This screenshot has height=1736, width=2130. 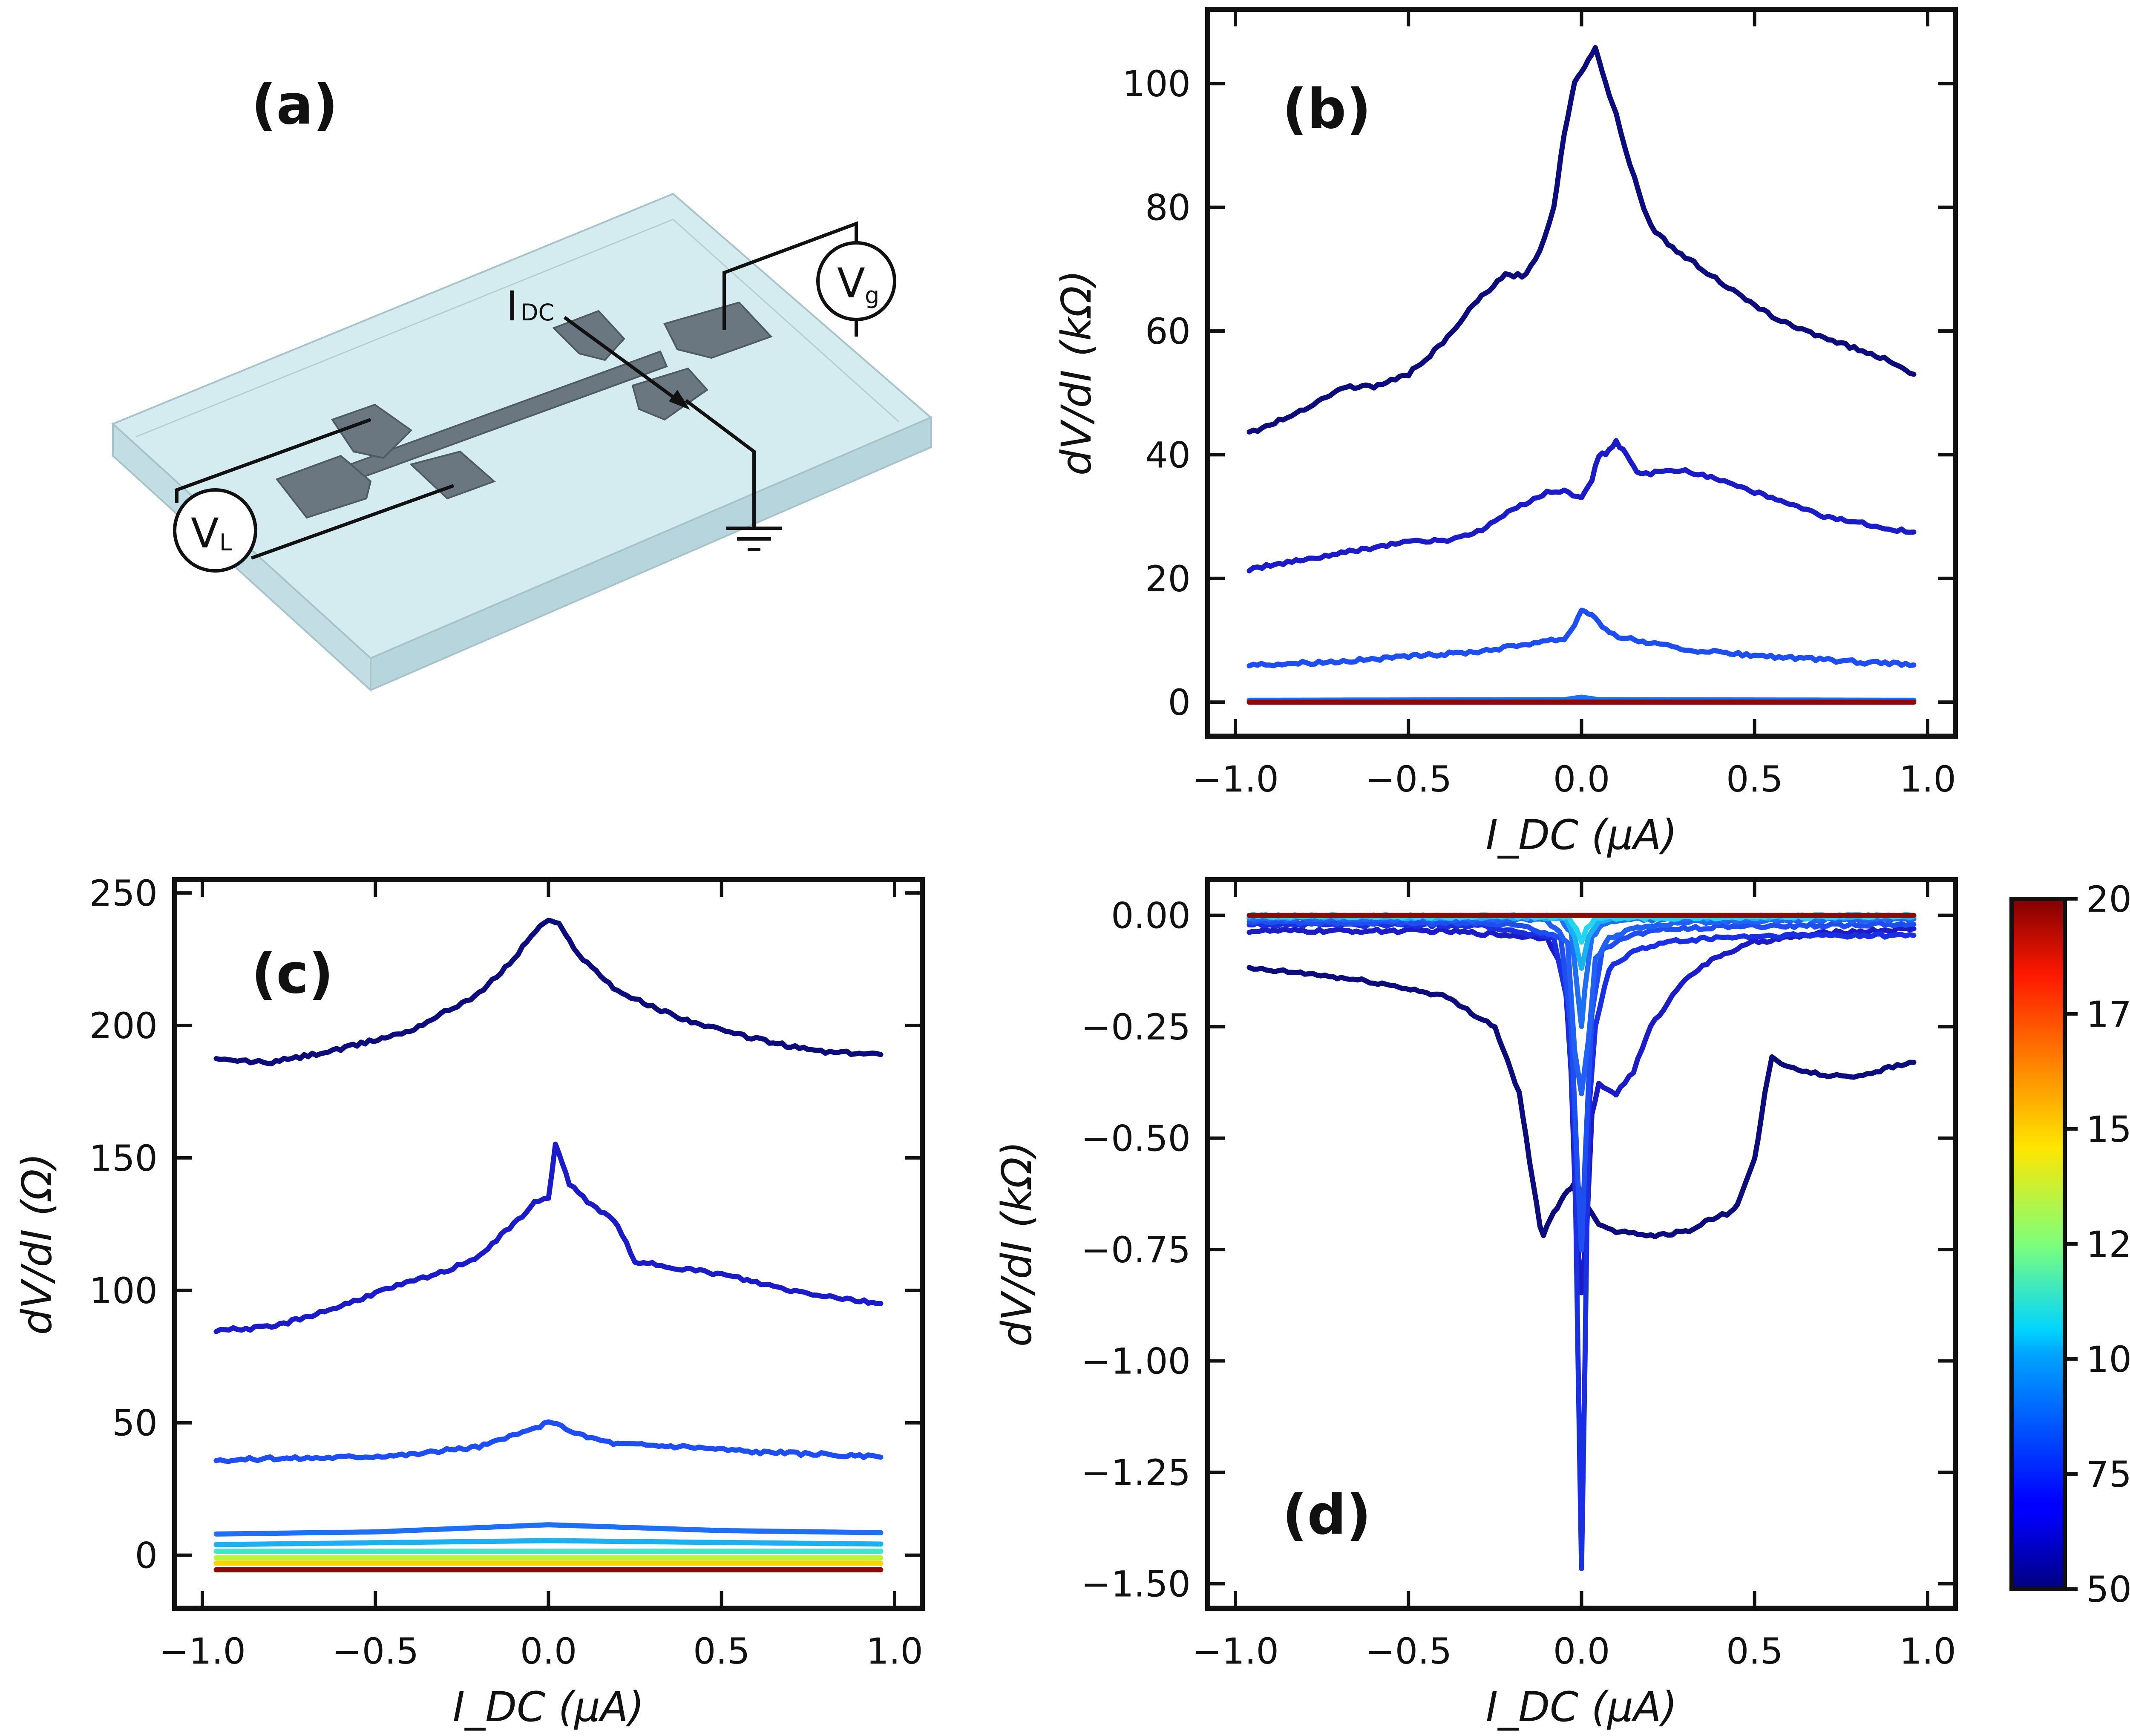 What do you see at coordinates (1581, 1707) in the screenshot?
I see `panel-d-xlabel: I_DC (µA)` at bounding box center [1581, 1707].